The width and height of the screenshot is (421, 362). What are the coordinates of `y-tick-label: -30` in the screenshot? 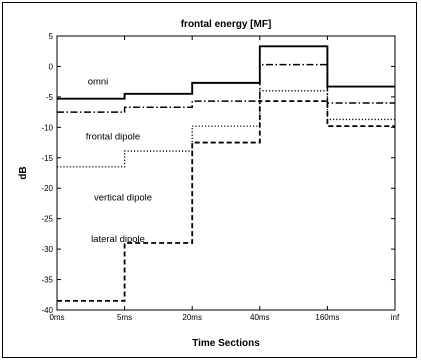 It's located at (47, 249).